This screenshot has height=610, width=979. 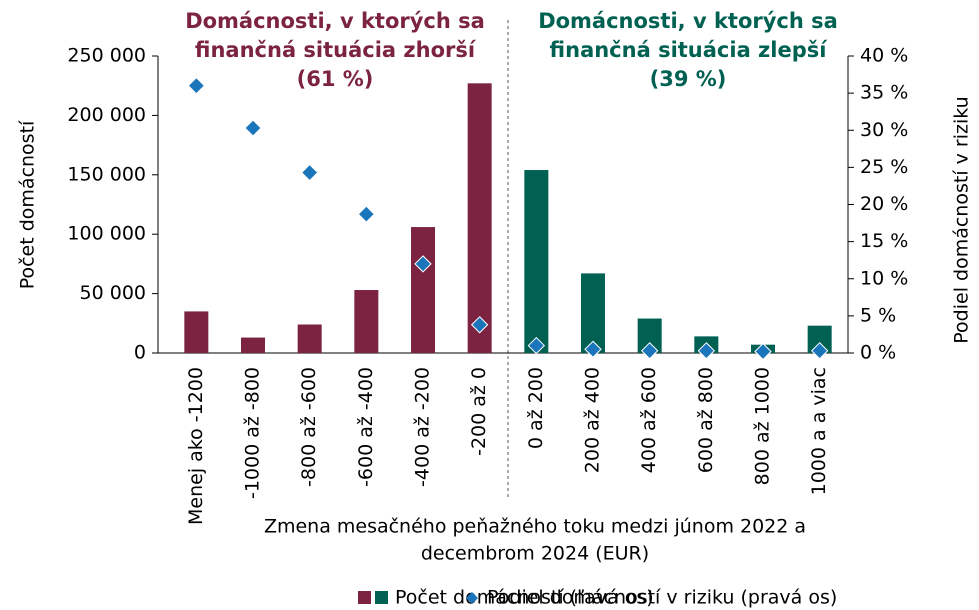 I want to click on y2-tick-label: 0 %, so click(x=878, y=353).